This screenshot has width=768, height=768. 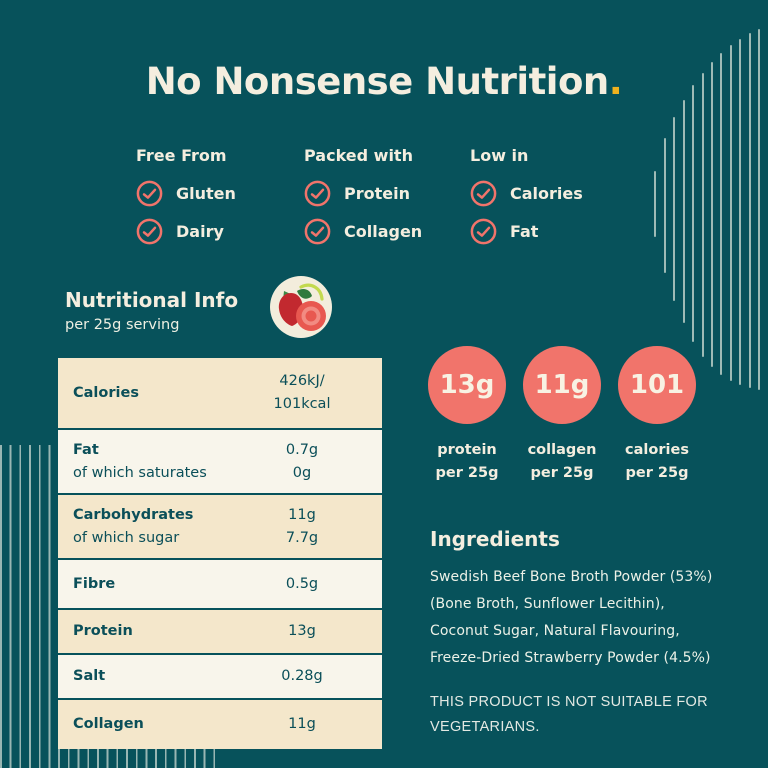 I want to click on stat-label-line1: protein, so click(x=467, y=450).